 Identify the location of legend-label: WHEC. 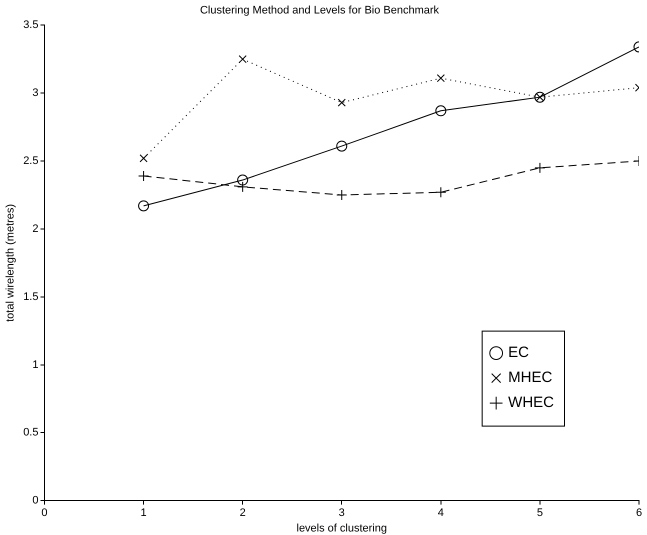
(531, 403).